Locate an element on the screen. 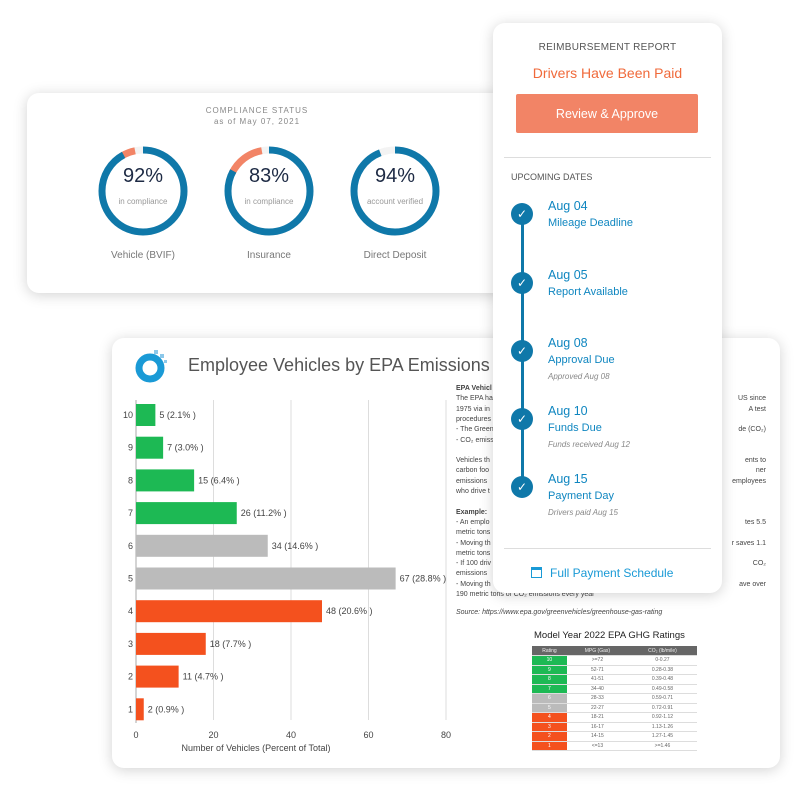 This screenshot has height=800, width=811. table-row: 9 52-71 0.28-0.38 is located at coordinates (614, 670).